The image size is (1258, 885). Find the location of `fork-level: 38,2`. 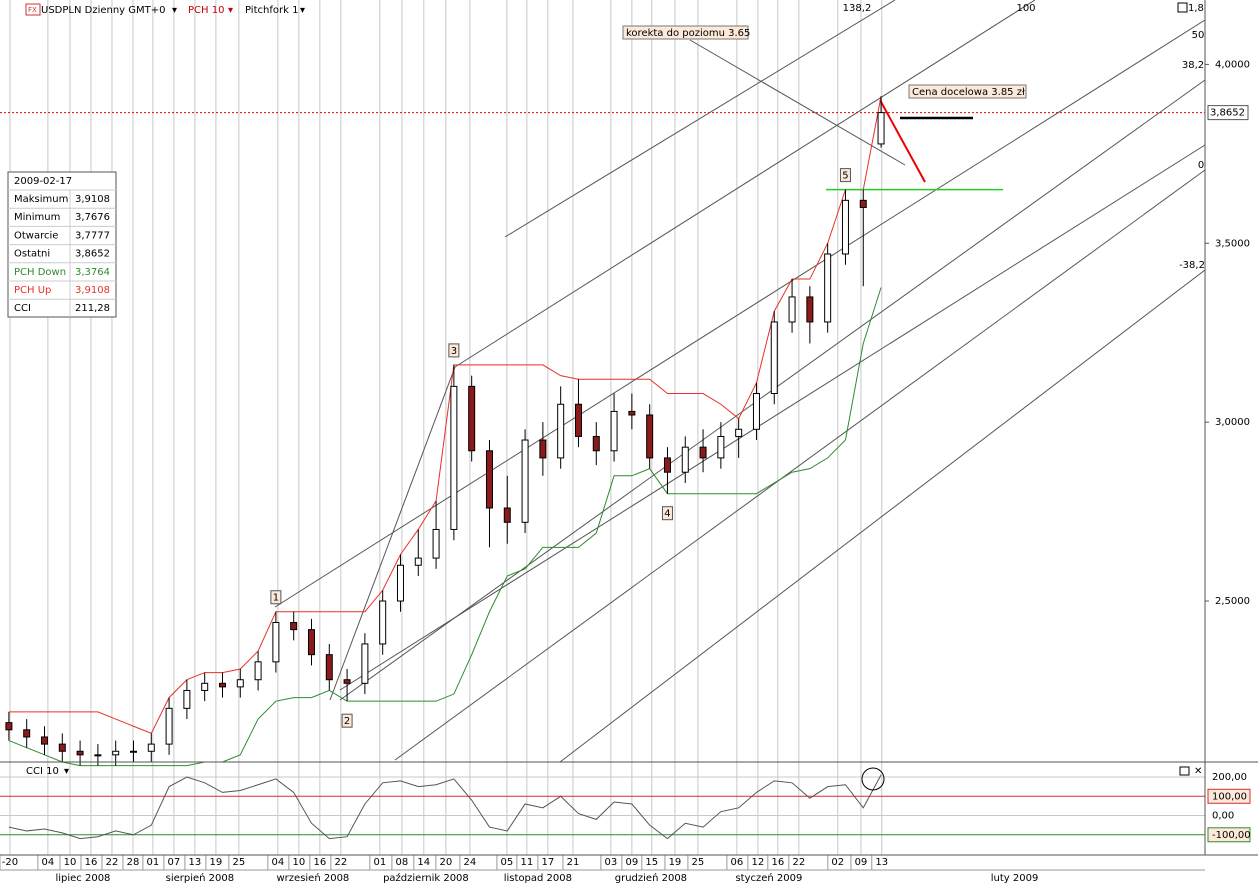

fork-level: 38,2 is located at coordinates (1193, 65).